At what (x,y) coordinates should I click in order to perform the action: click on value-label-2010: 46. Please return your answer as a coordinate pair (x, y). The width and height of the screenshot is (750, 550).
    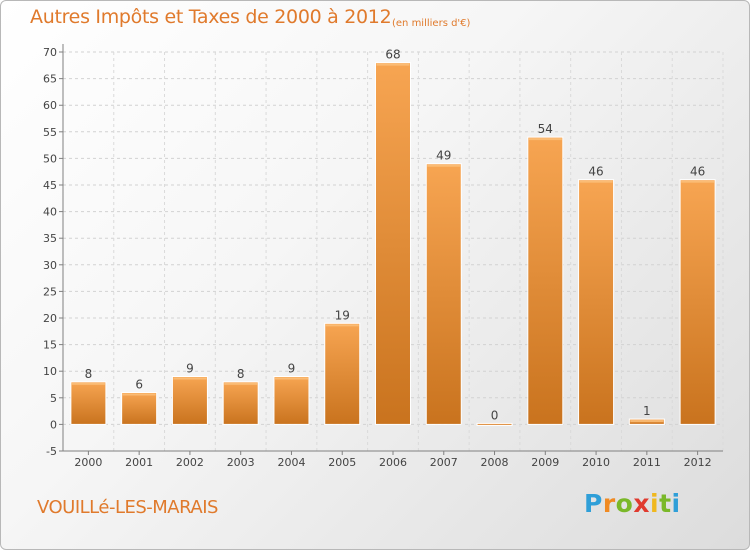
    Looking at the image, I should click on (595, 172).